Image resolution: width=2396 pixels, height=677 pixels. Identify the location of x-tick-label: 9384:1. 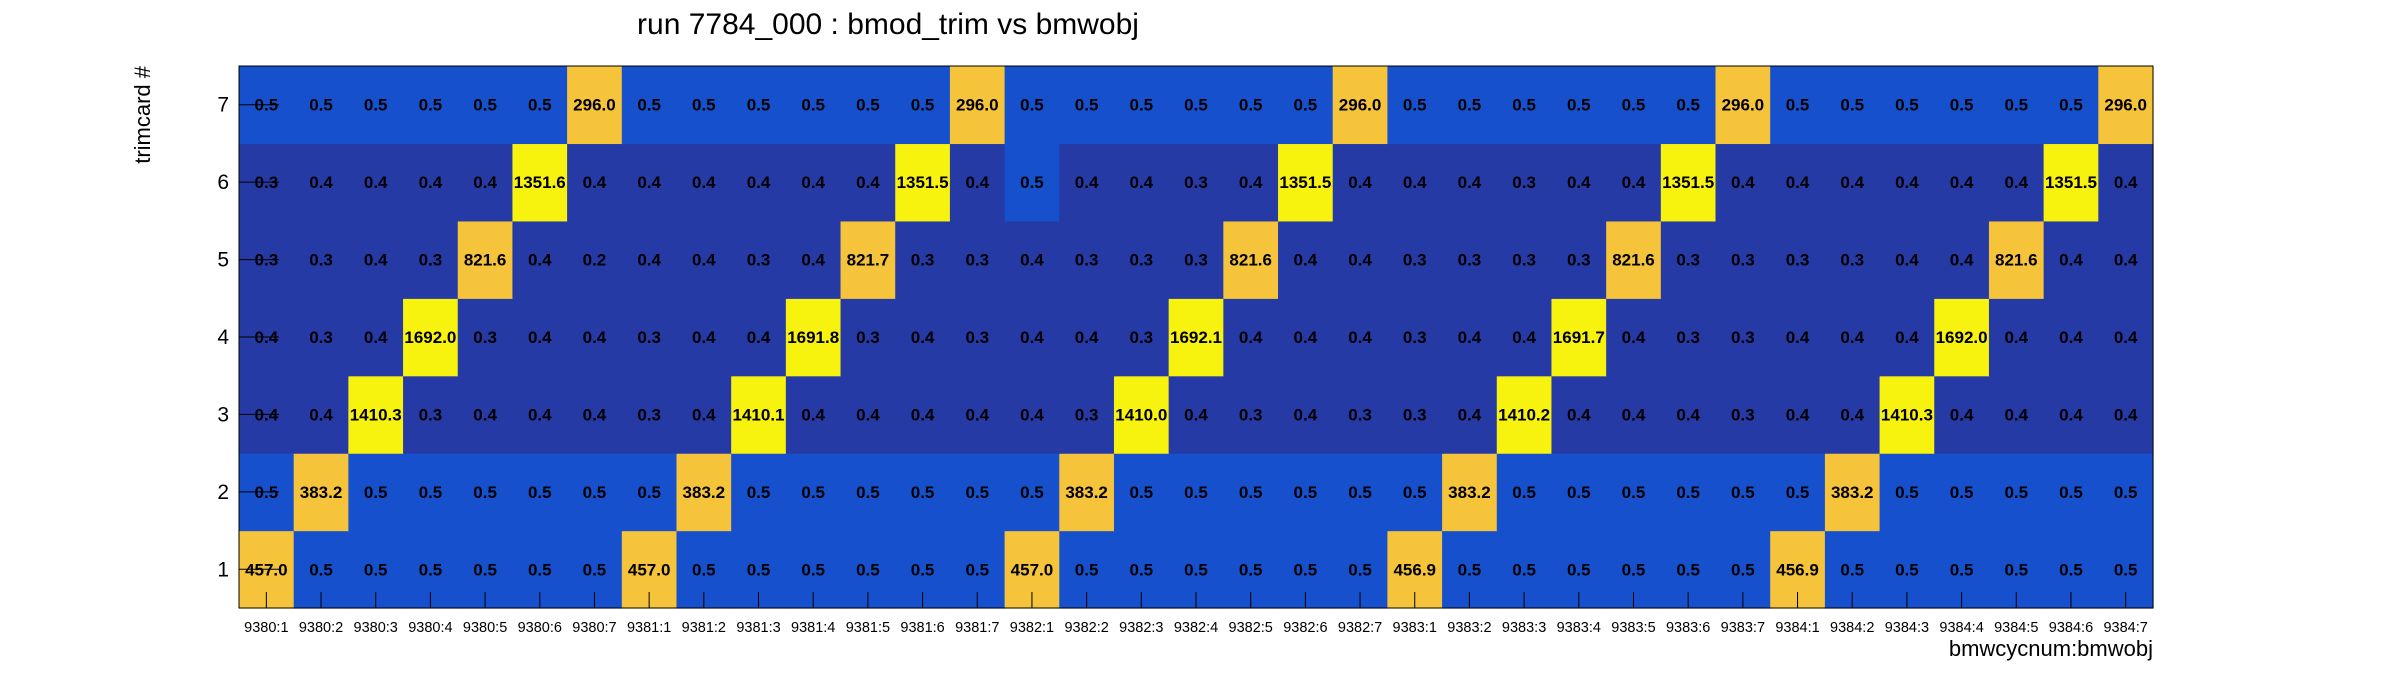
(1797, 628).